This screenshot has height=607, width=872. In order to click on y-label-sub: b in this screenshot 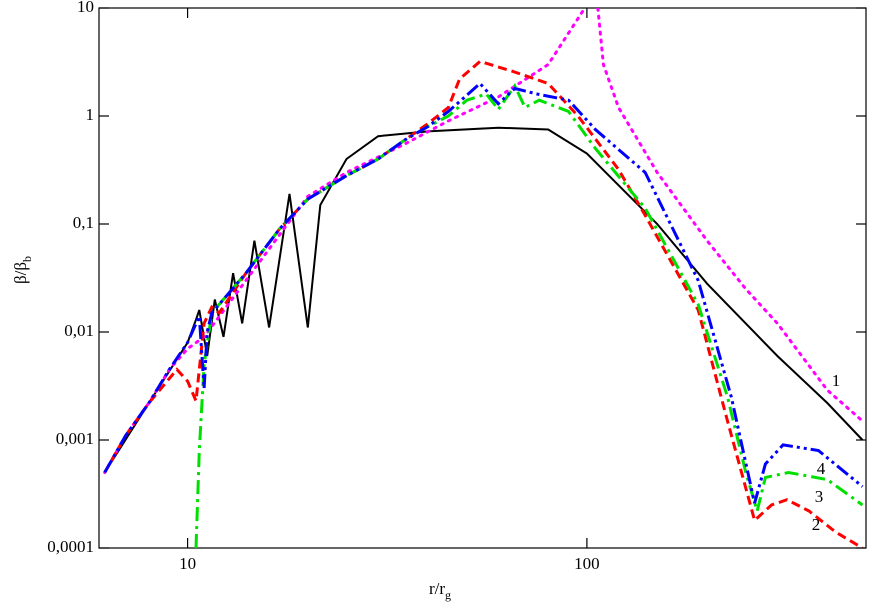, I will do `click(27, 259)`.